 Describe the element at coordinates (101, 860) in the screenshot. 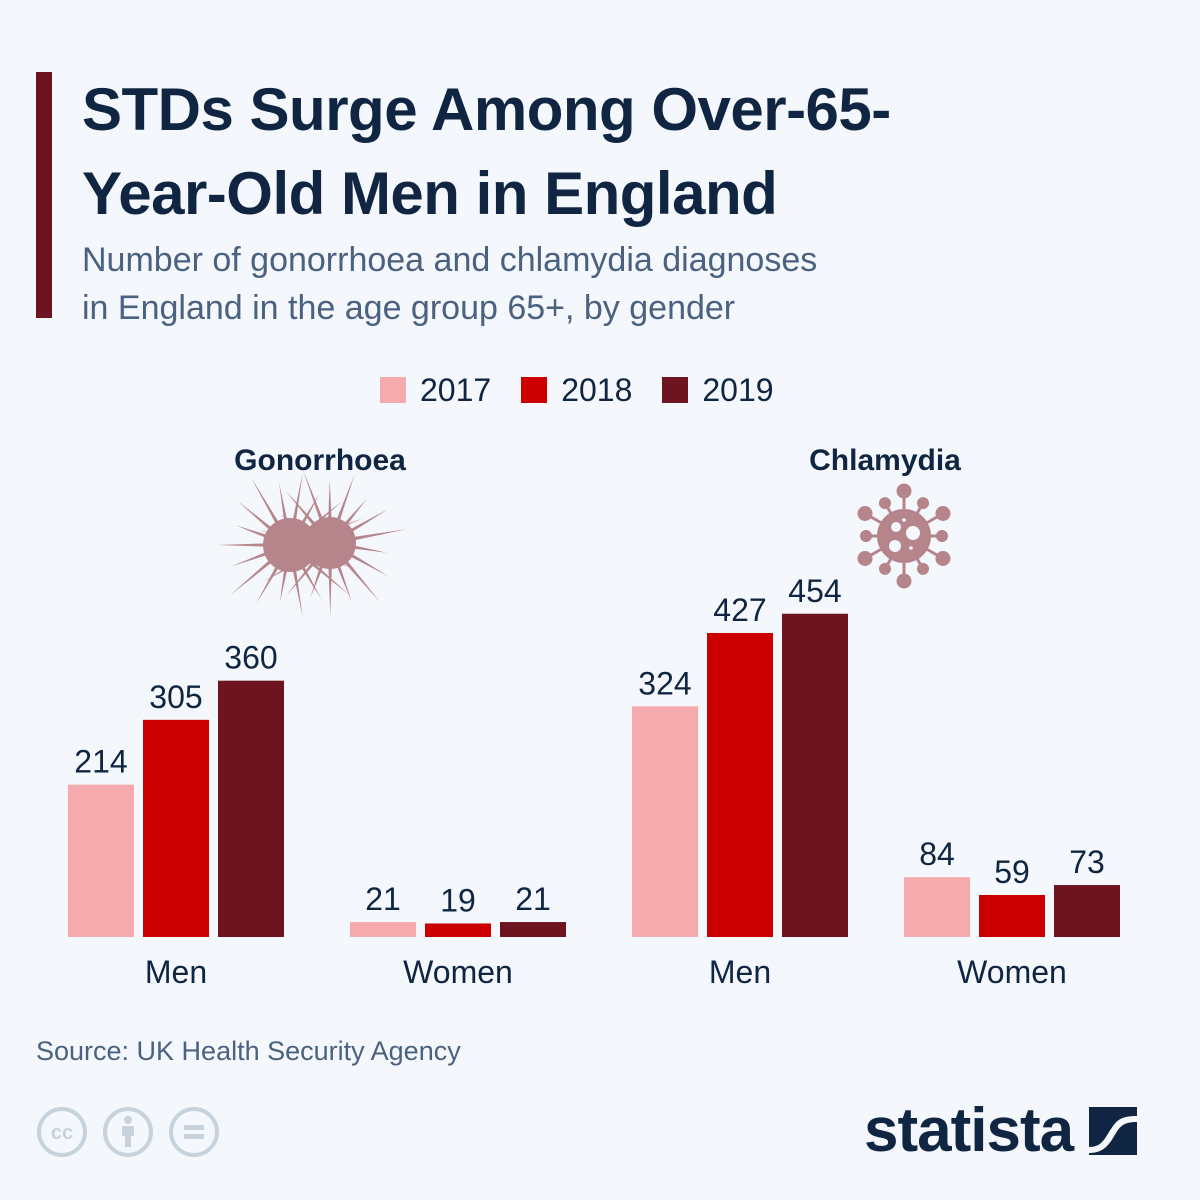

I see `bar-gonorrhoea-men-2017` at that location.